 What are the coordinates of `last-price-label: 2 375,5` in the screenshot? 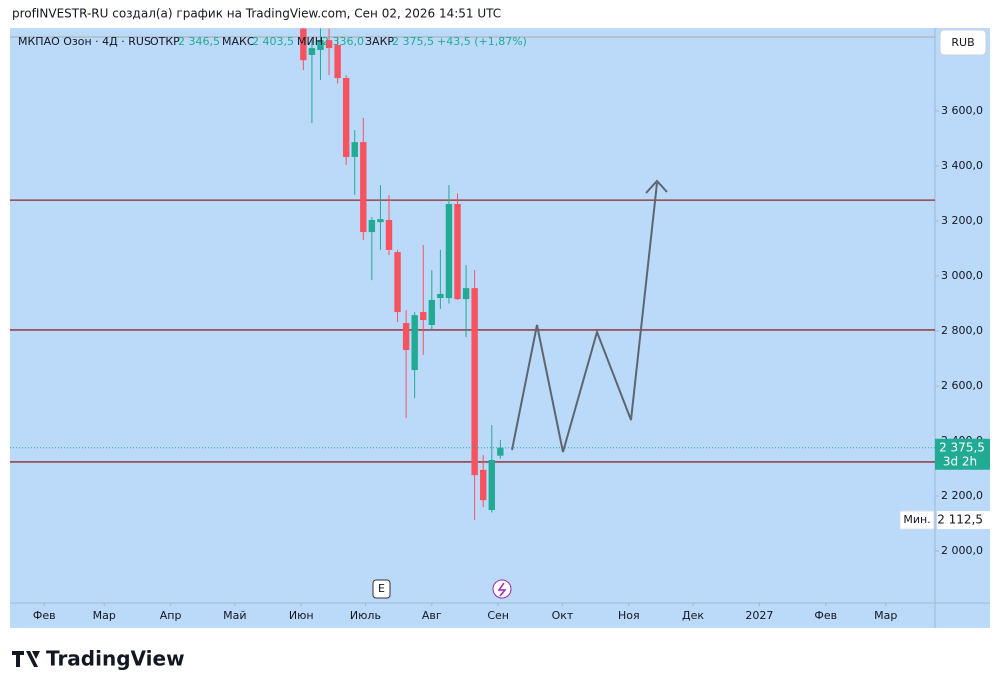 It's located at (962, 447).